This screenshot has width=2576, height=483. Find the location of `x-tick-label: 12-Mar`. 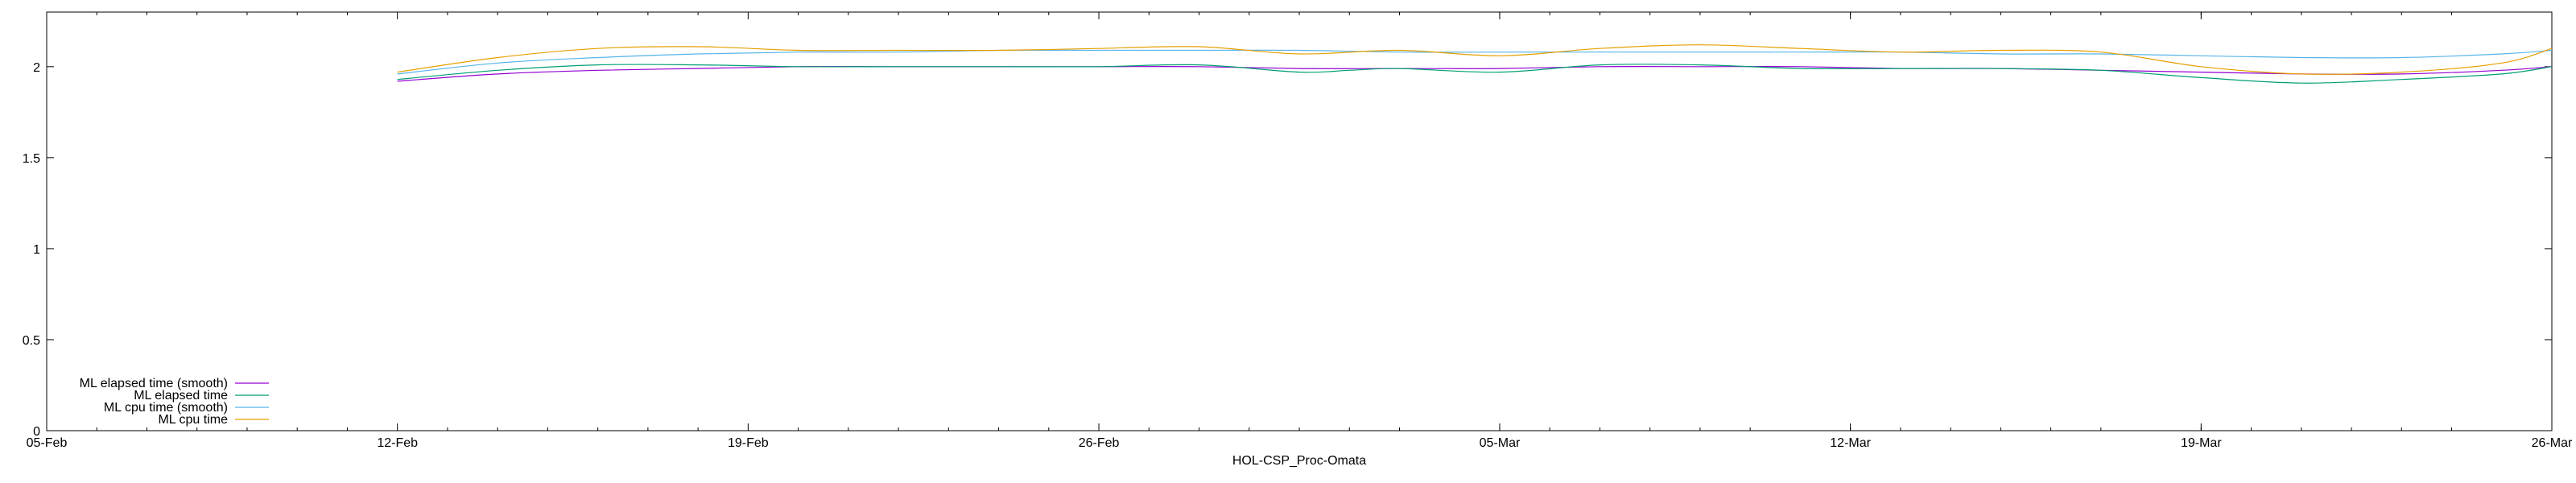

x-tick-label: 12-Mar is located at coordinates (1851, 443).